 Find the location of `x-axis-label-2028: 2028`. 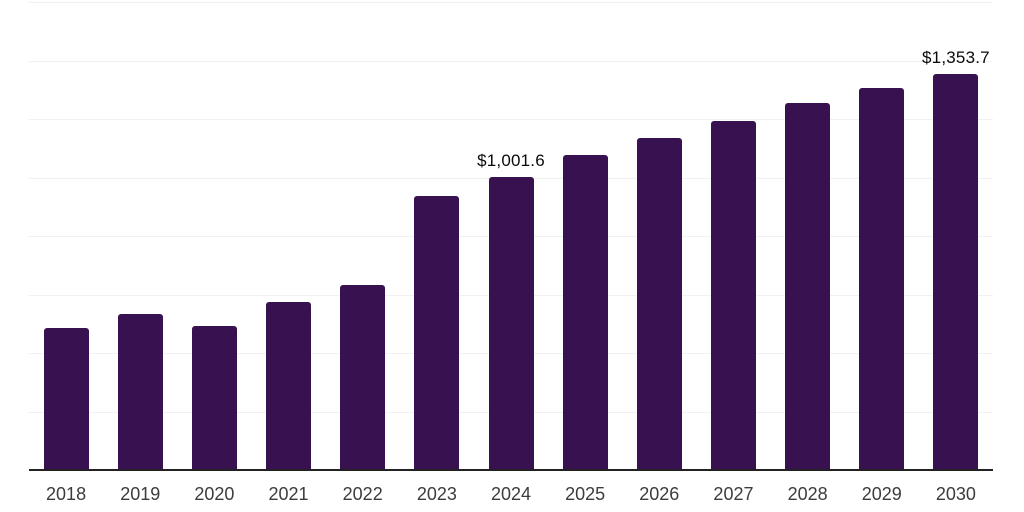

x-axis-label-2028: 2028 is located at coordinates (807, 494).